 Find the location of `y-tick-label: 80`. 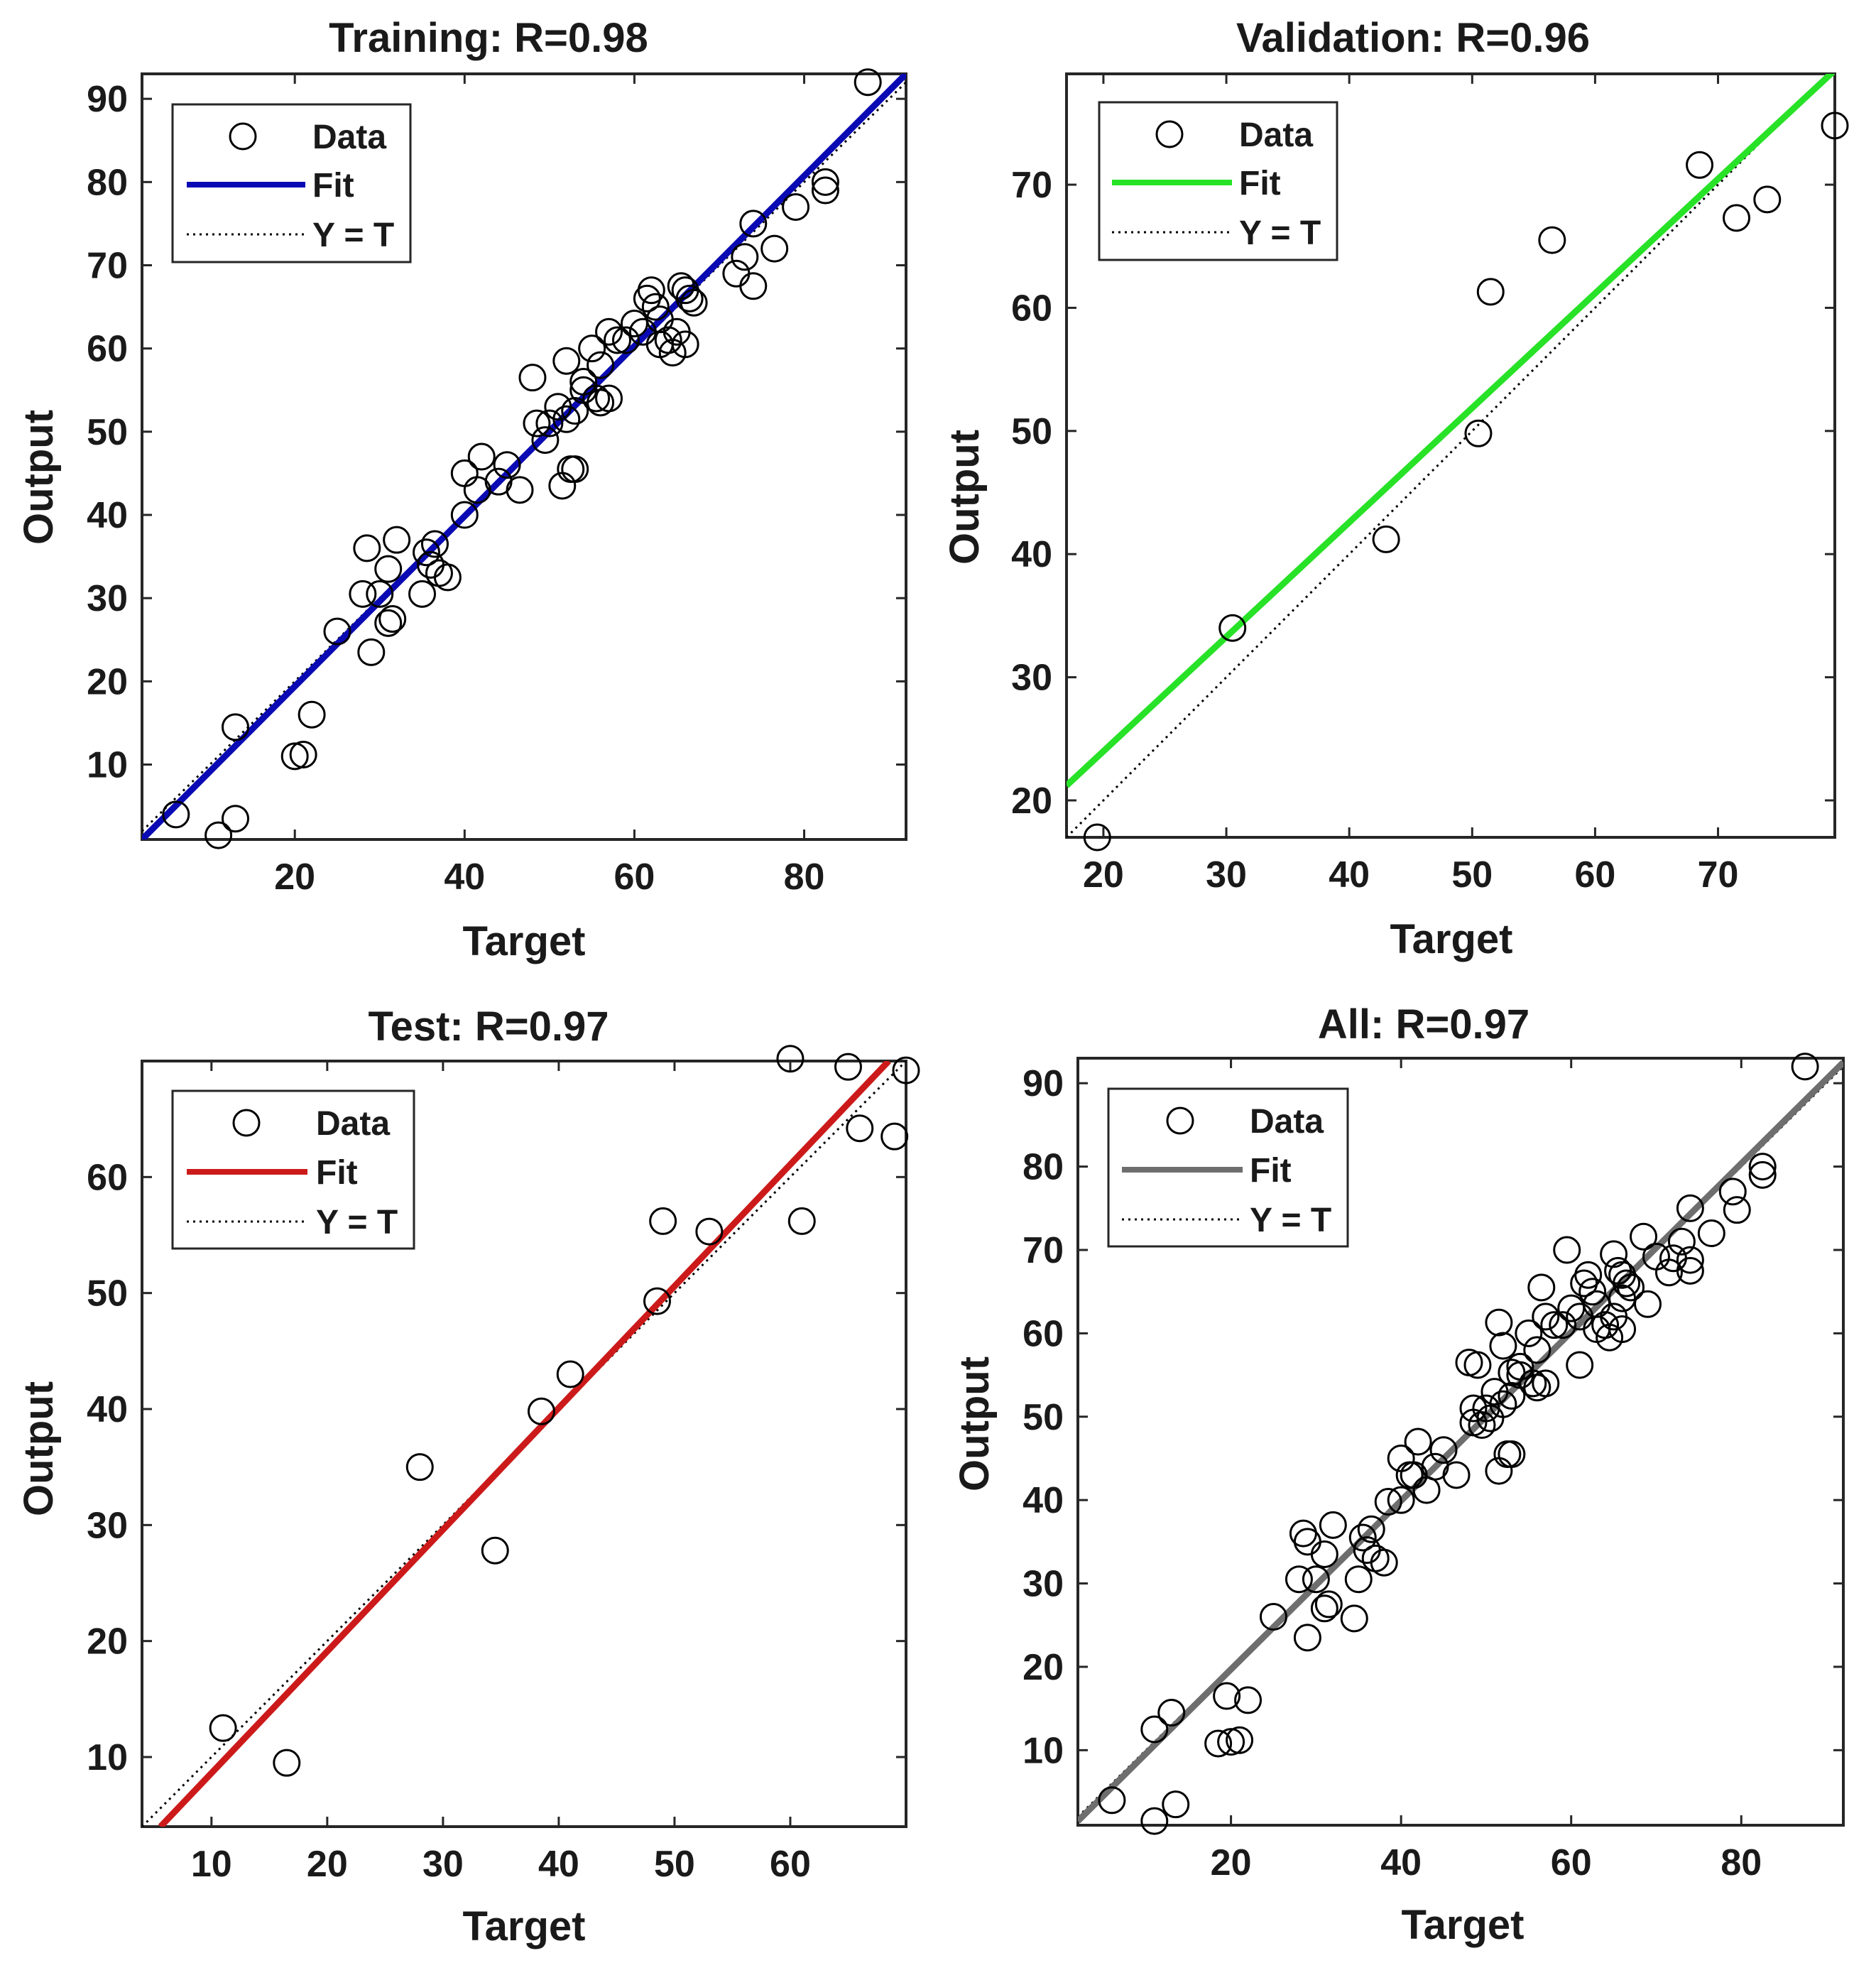

y-tick-label: 80 is located at coordinates (107, 183).